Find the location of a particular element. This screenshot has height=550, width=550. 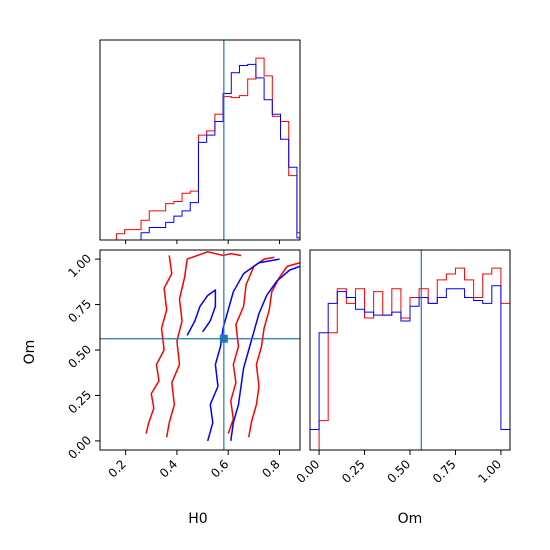

y-axis-label-om: Om is located at coordinates (30, 352).